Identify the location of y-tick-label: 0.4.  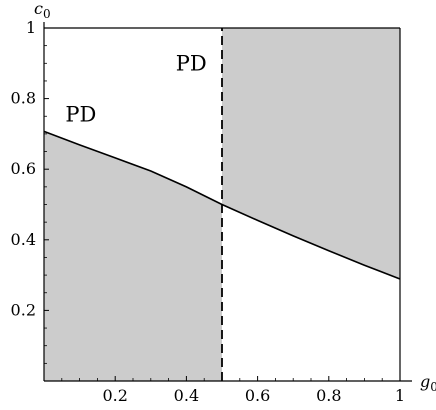
(23, 239).